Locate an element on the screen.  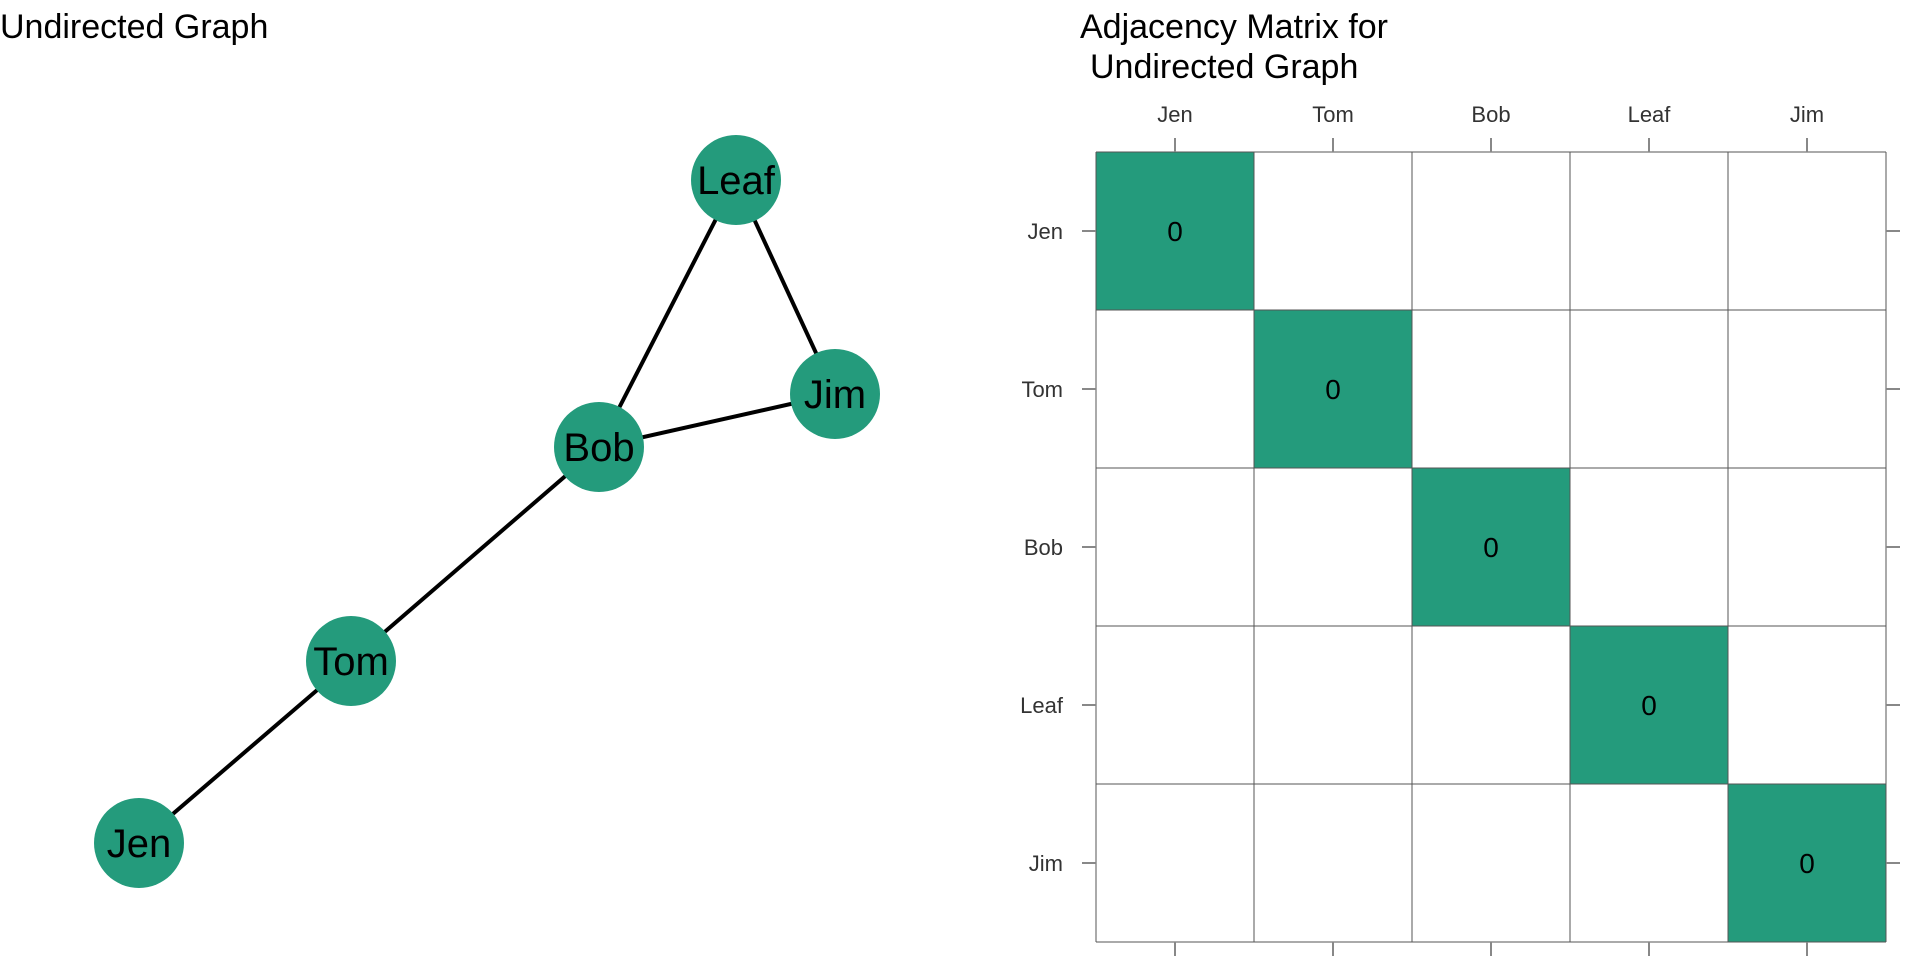
node-label: Jen is located at coordinates (139, 844).